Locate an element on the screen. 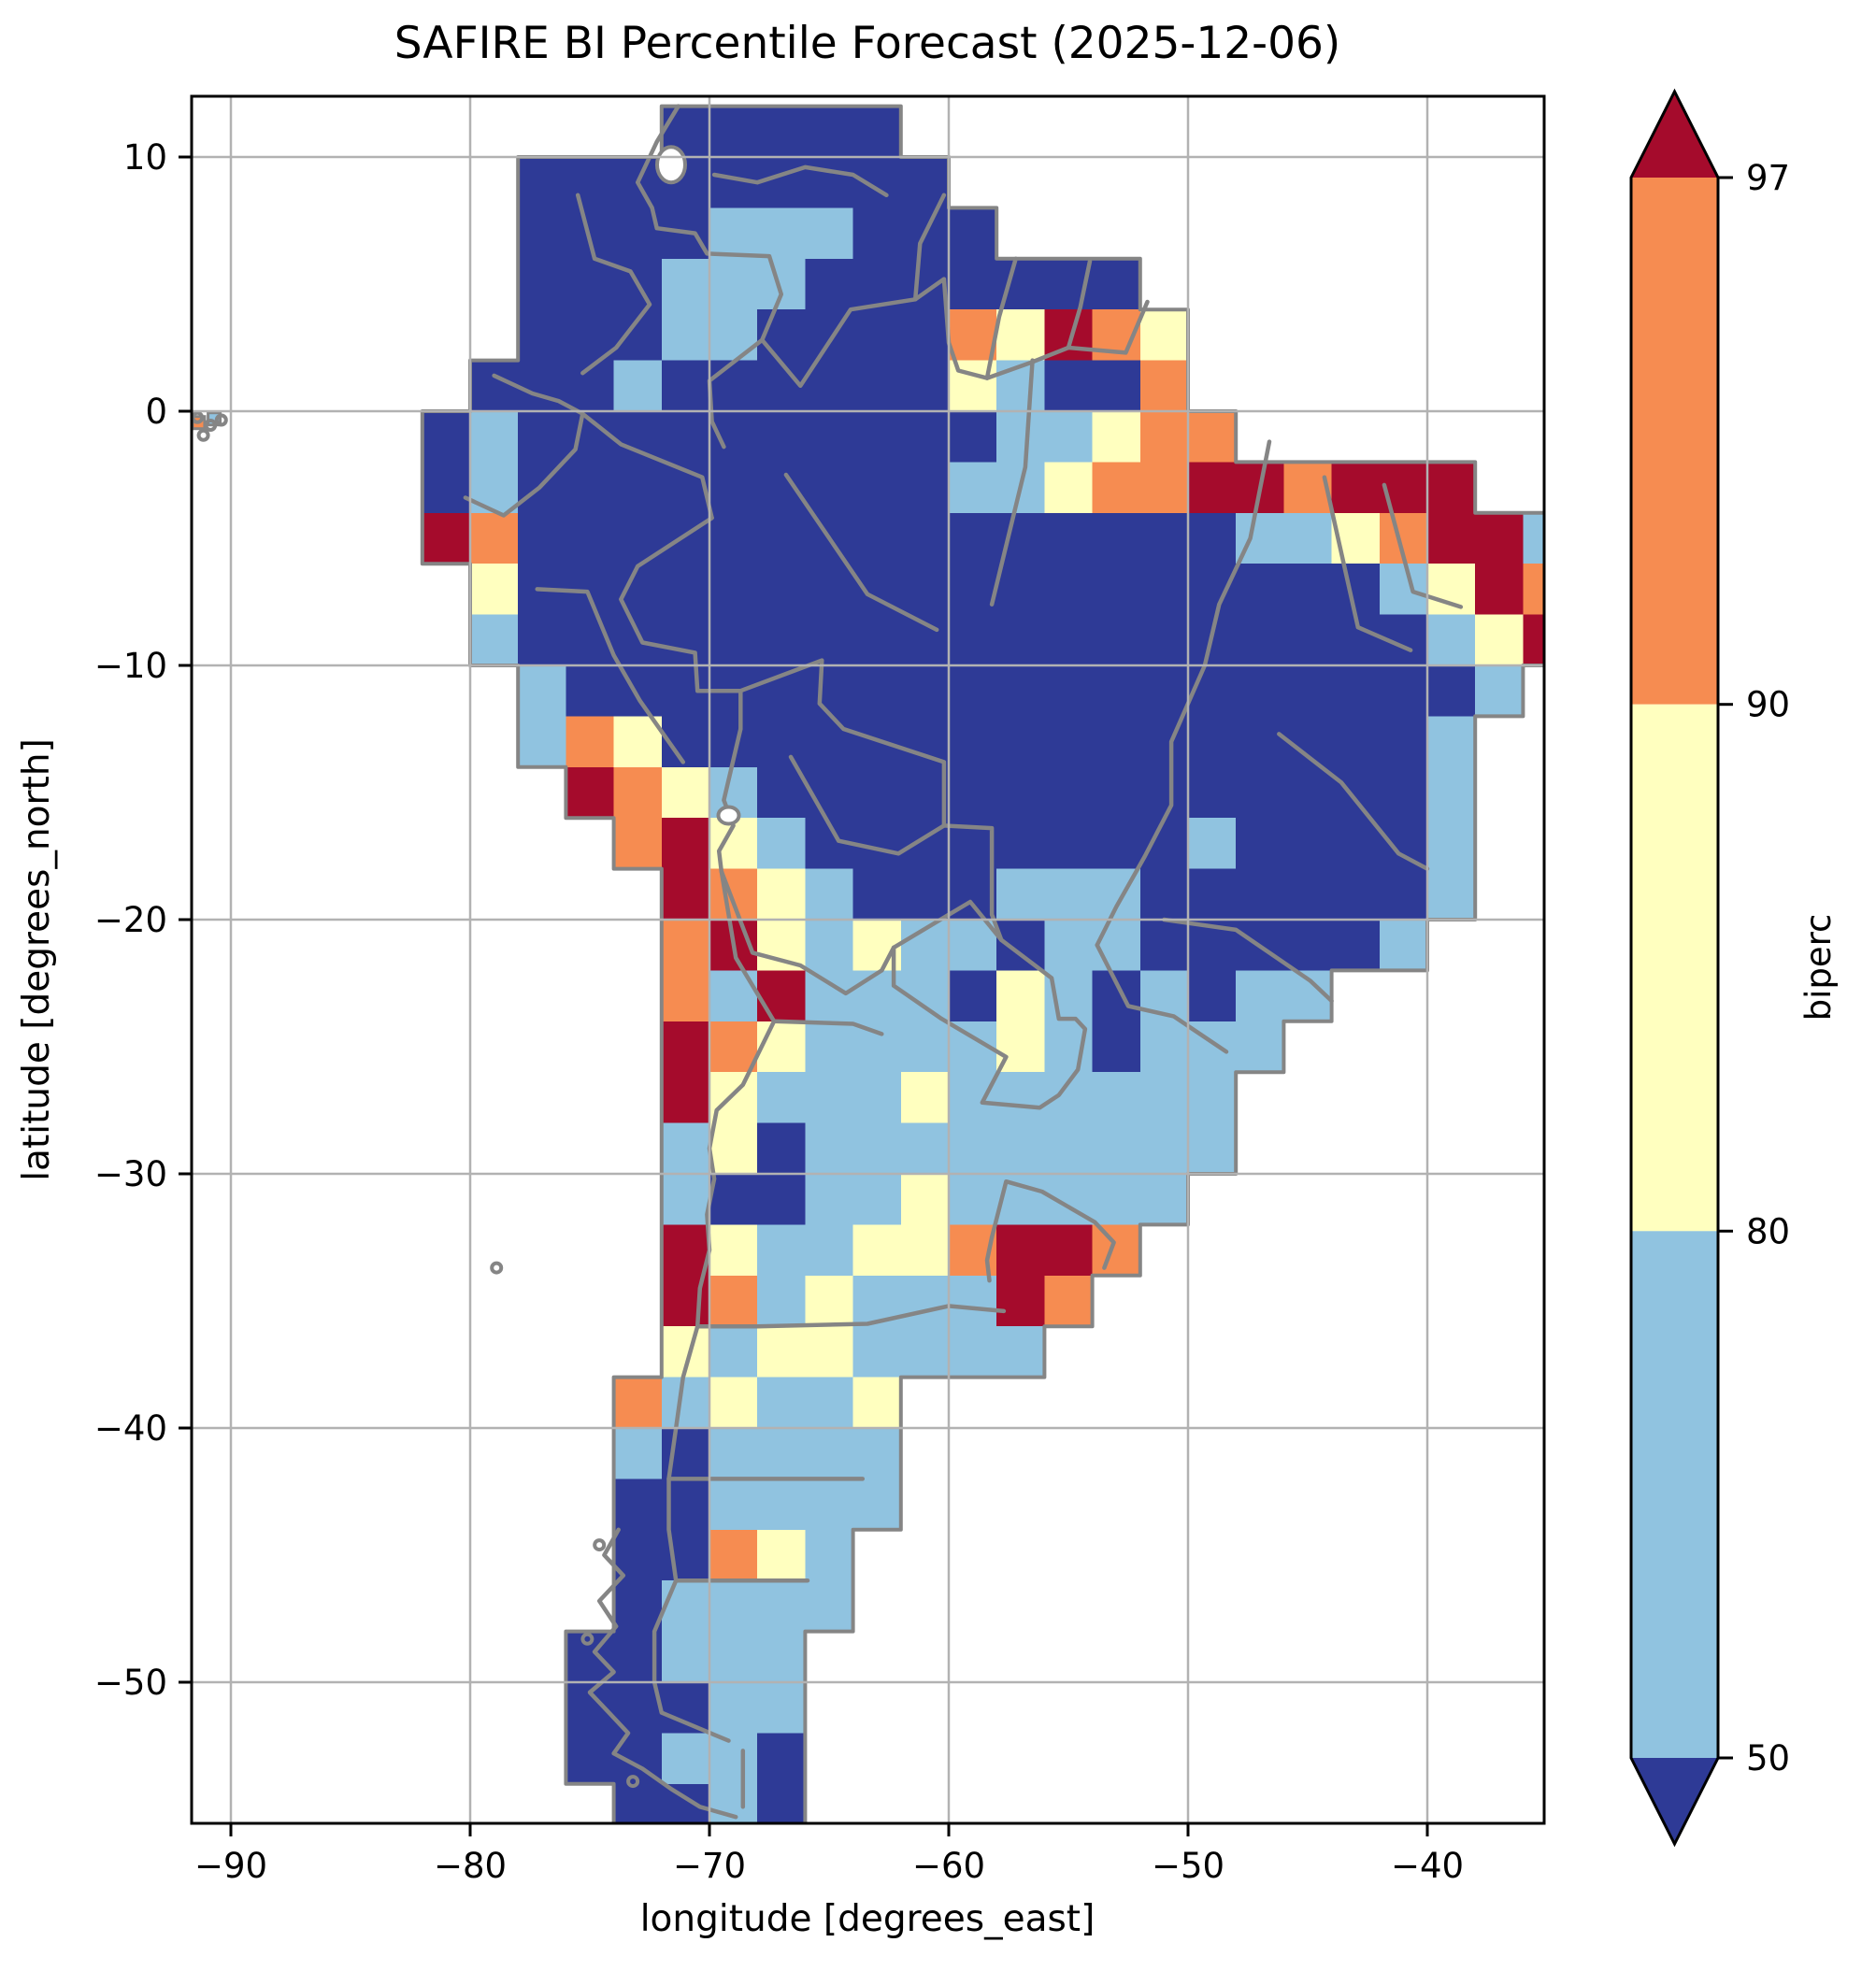  colorbar-tick-label: 90 is located at coordinates (1768, 705).